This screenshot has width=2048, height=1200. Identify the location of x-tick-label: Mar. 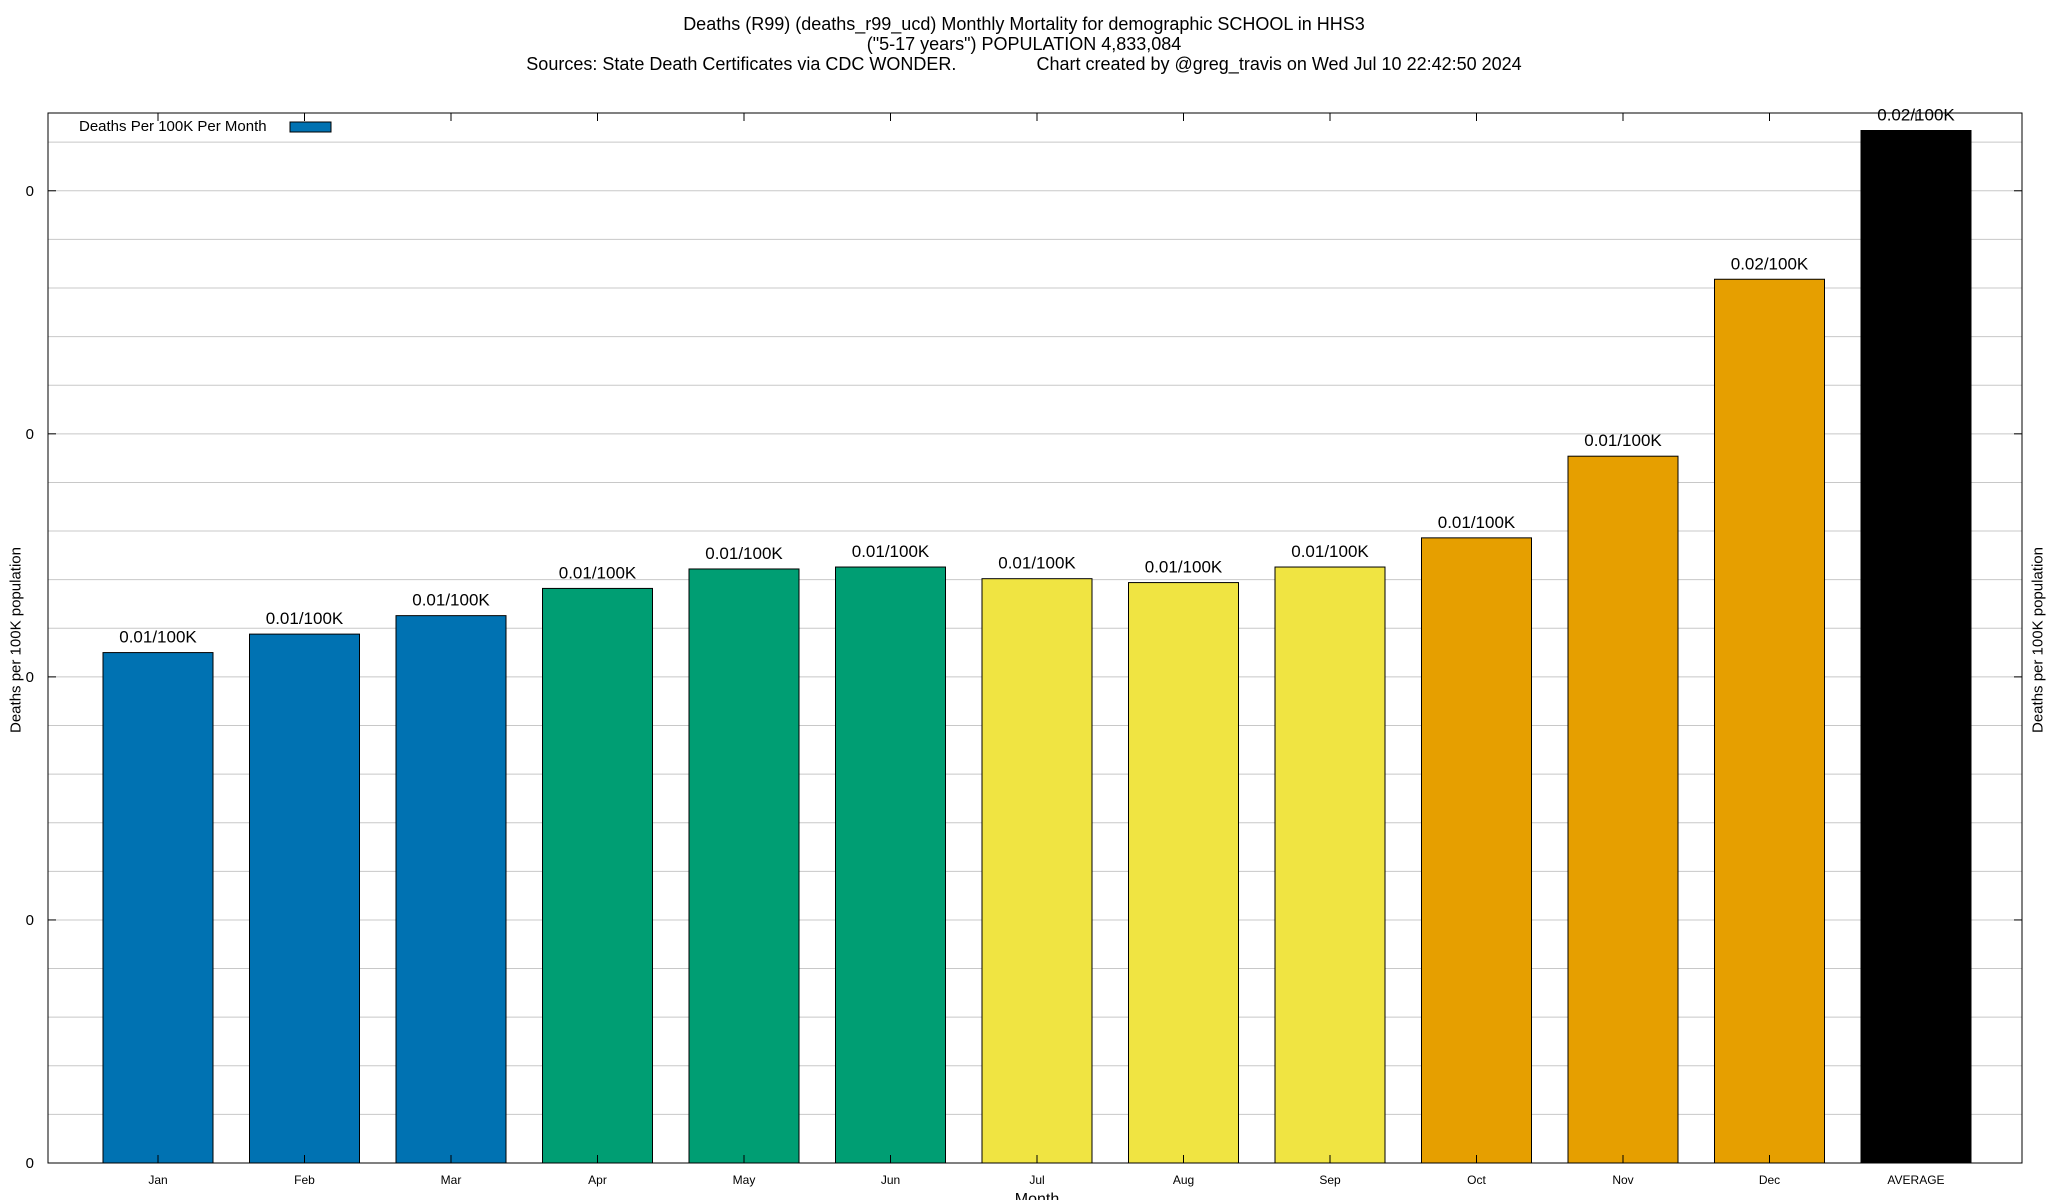
(451, 1180).